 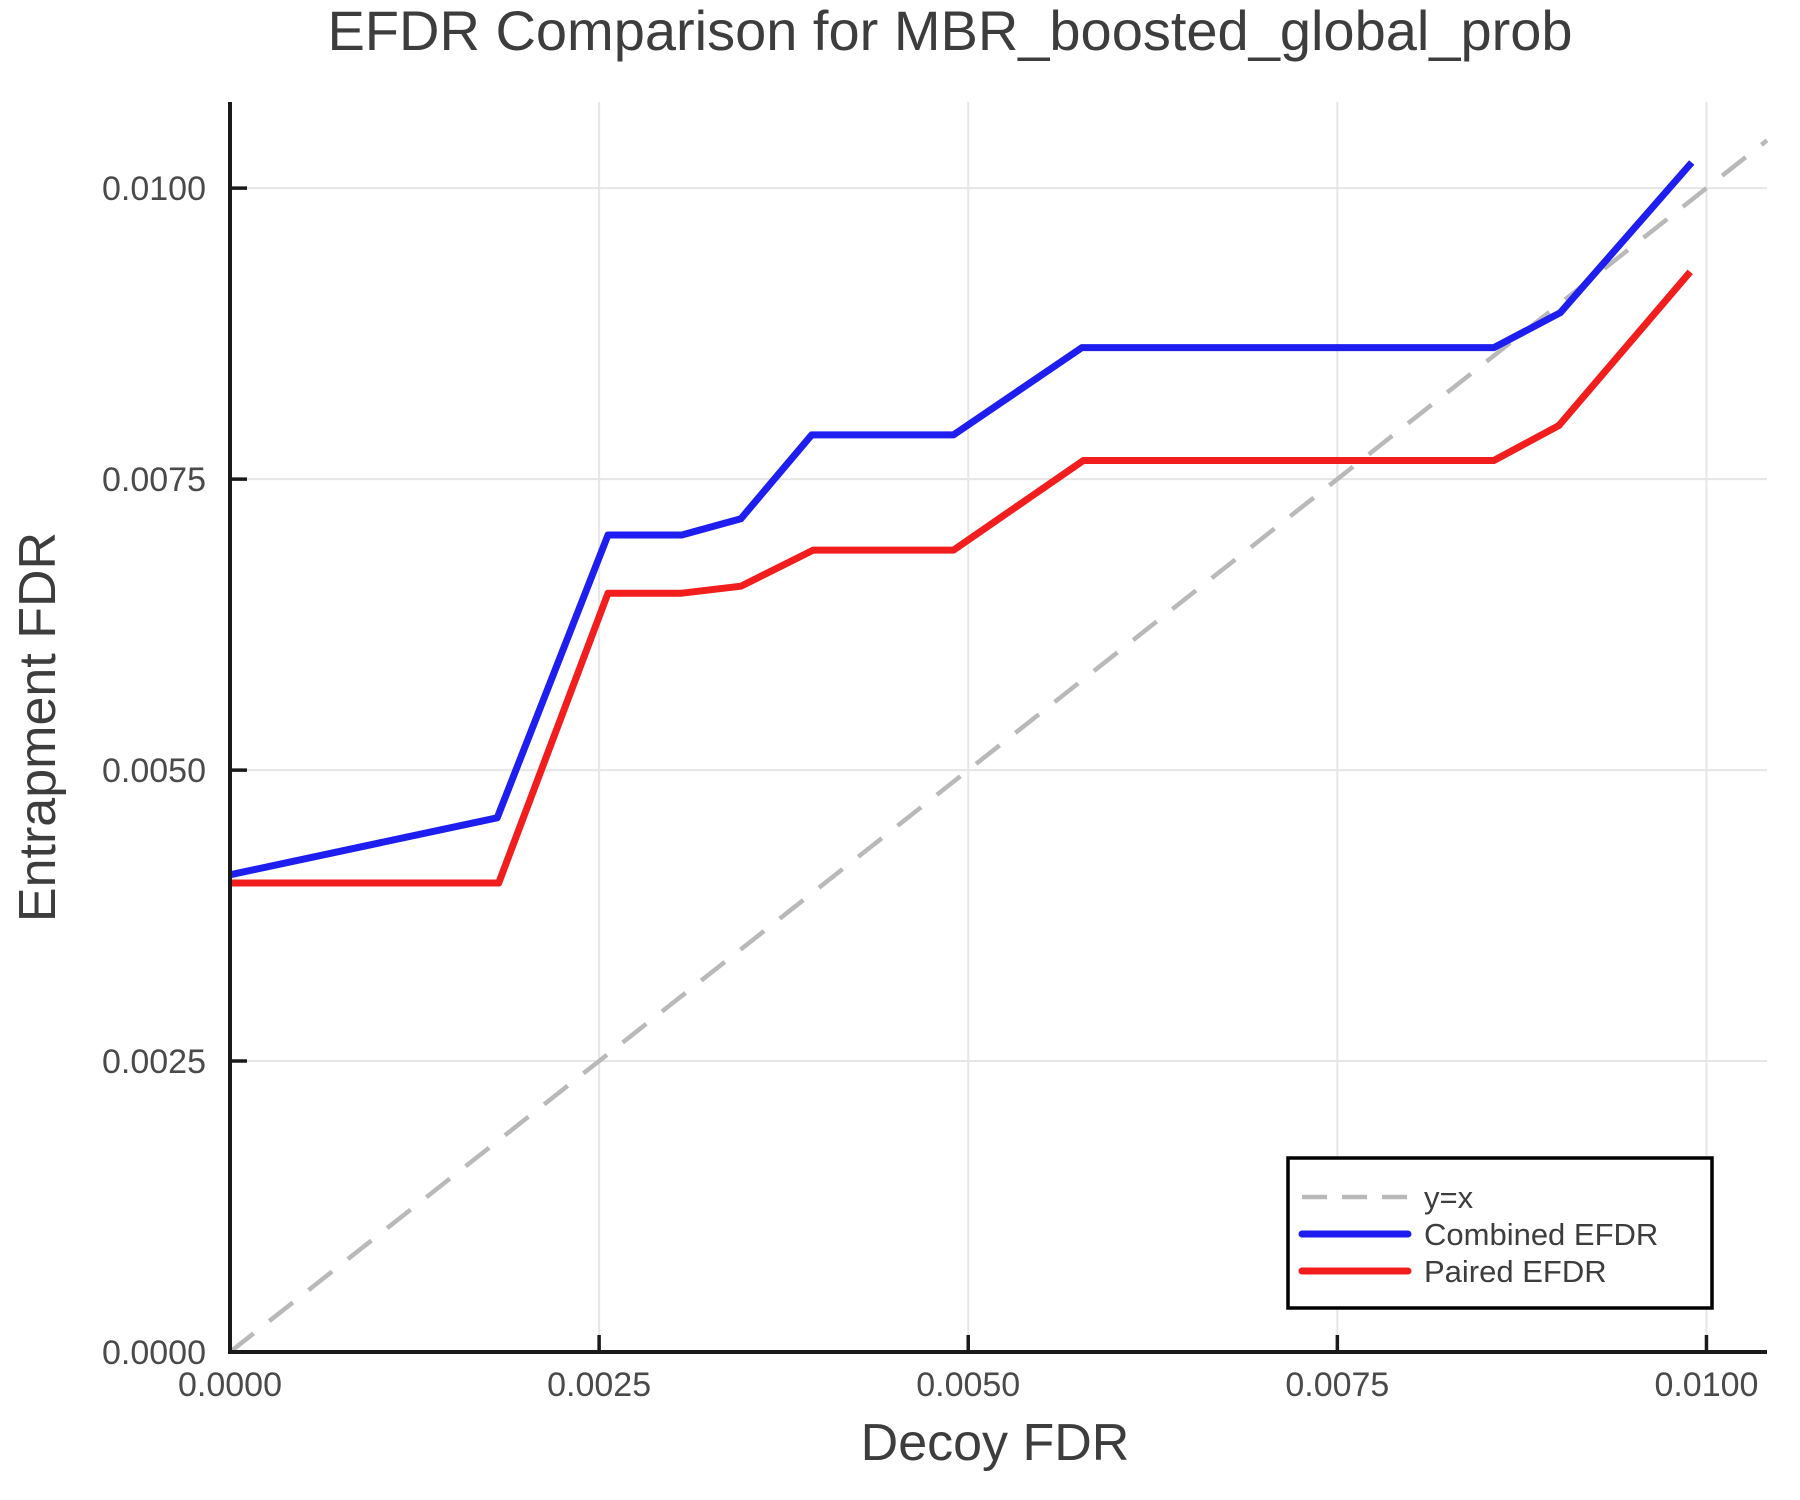 What do you see at coordinates (38, 727) in the screenshot?
I see `y-axis-label: Entrapment FDR` at bounding box center [38, 727].